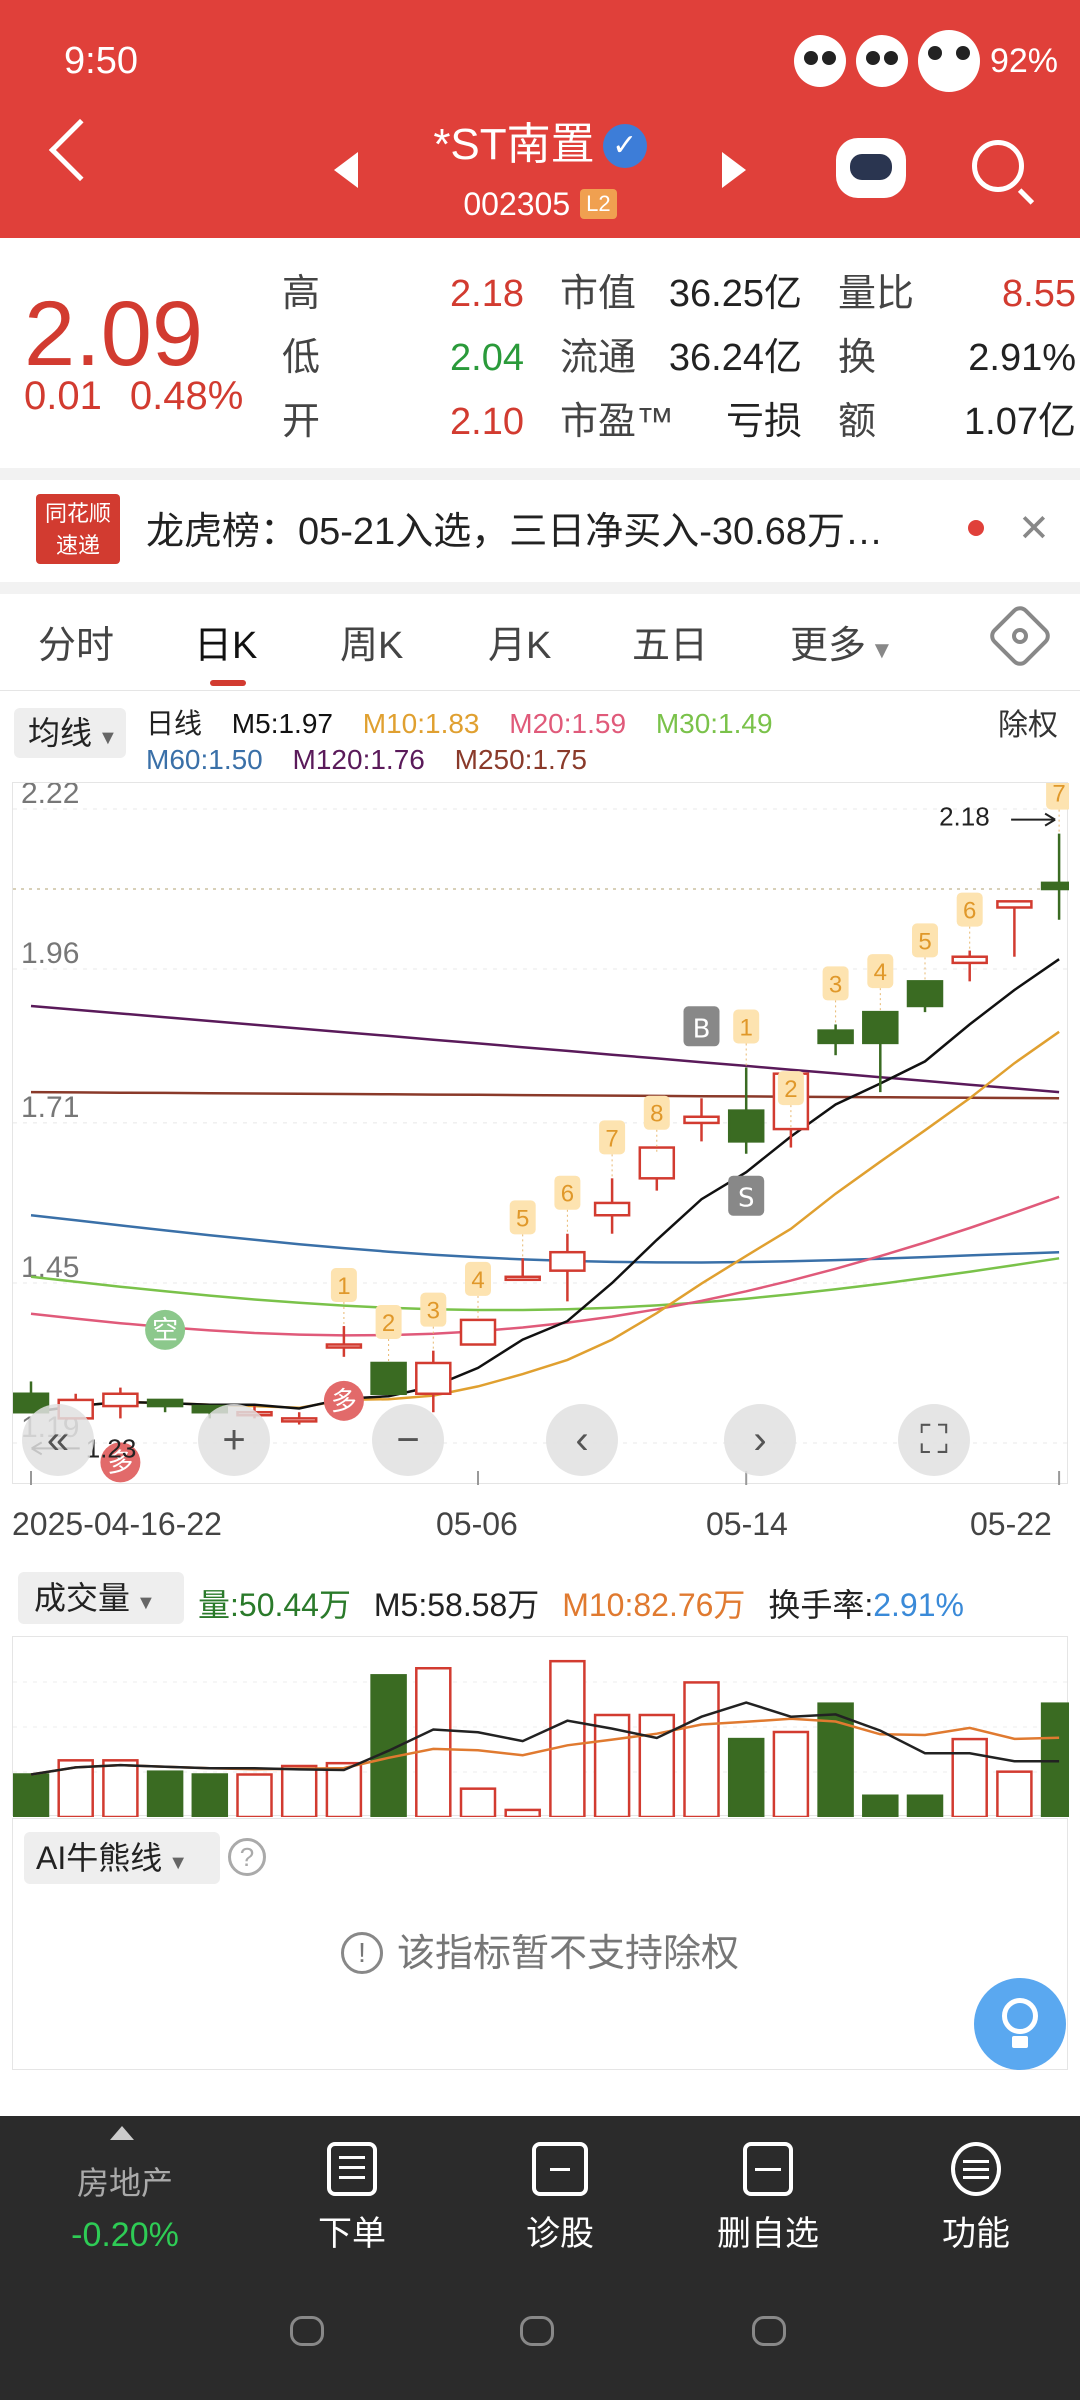 This screenshot has width=1080, height=2400. What do you see at coordinates (346, 170) in the screenshot?
I see `prev-stock-icon` at bounding box center [346, 170].